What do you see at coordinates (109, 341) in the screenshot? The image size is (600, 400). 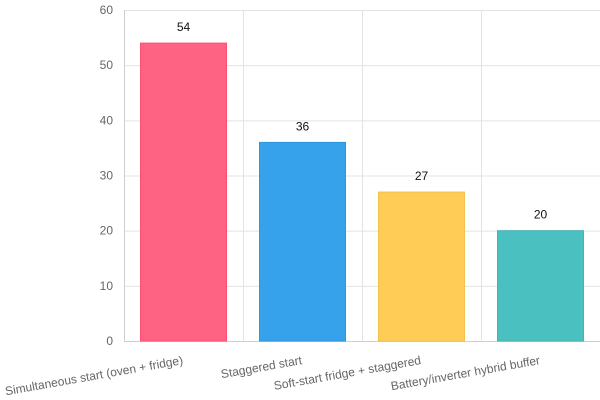 I see `y-tick-label-0: 0` at bounding box center [109, 341].